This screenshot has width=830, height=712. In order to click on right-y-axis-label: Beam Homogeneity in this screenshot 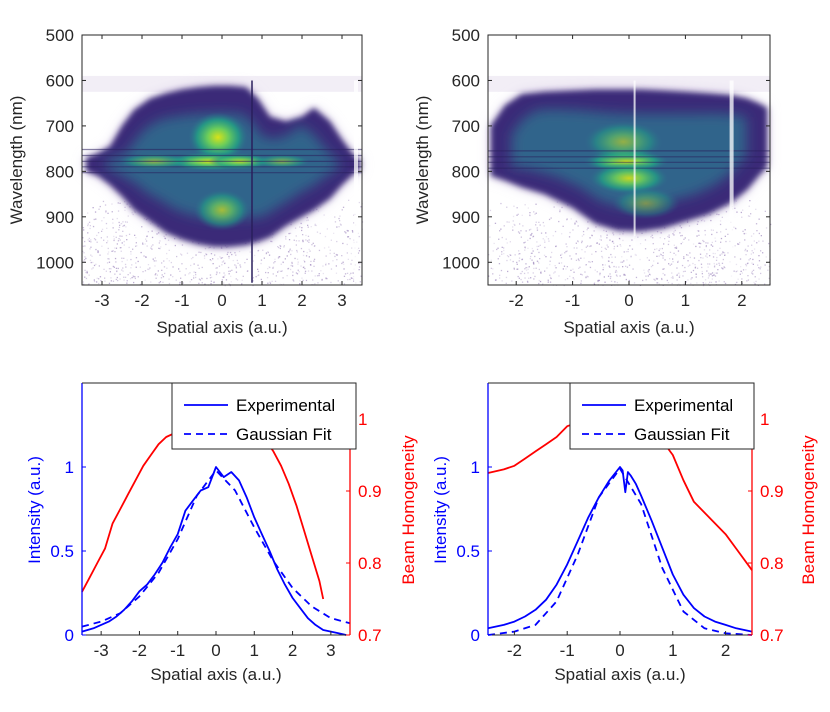, I will do `click(808, 510)`.